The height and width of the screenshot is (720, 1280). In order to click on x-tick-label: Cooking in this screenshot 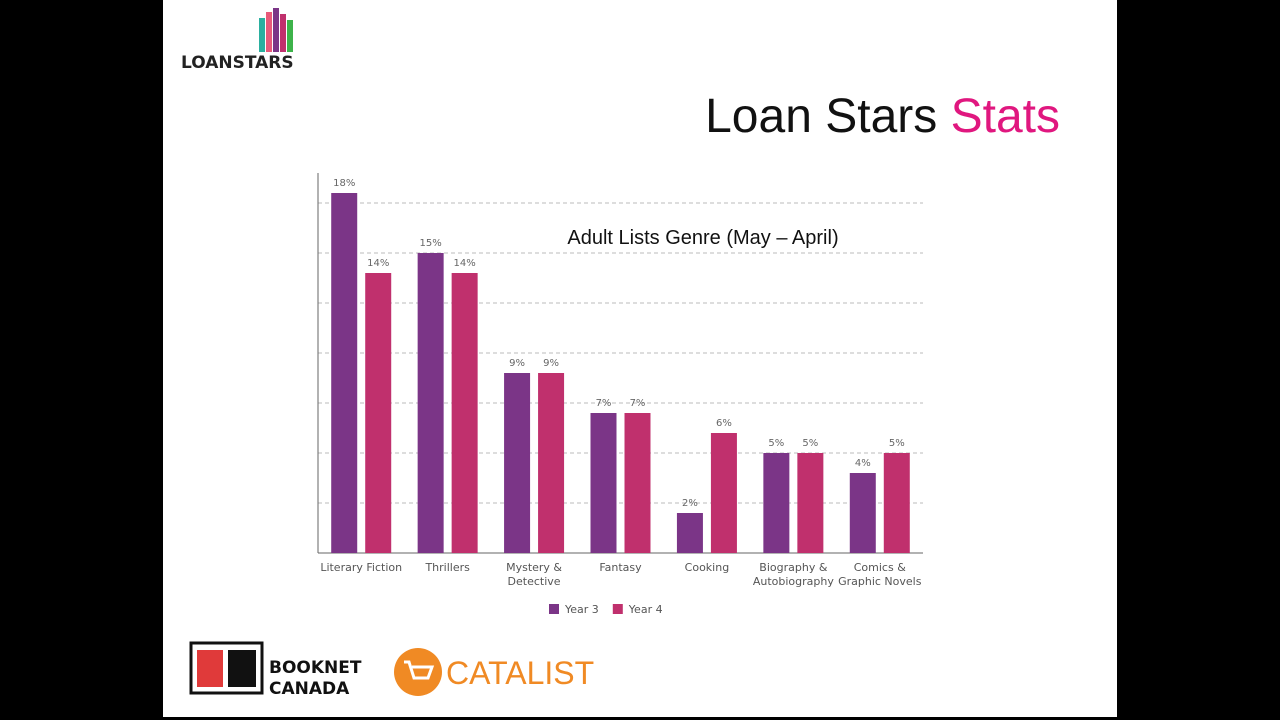, I will do `click(707, 567)`.